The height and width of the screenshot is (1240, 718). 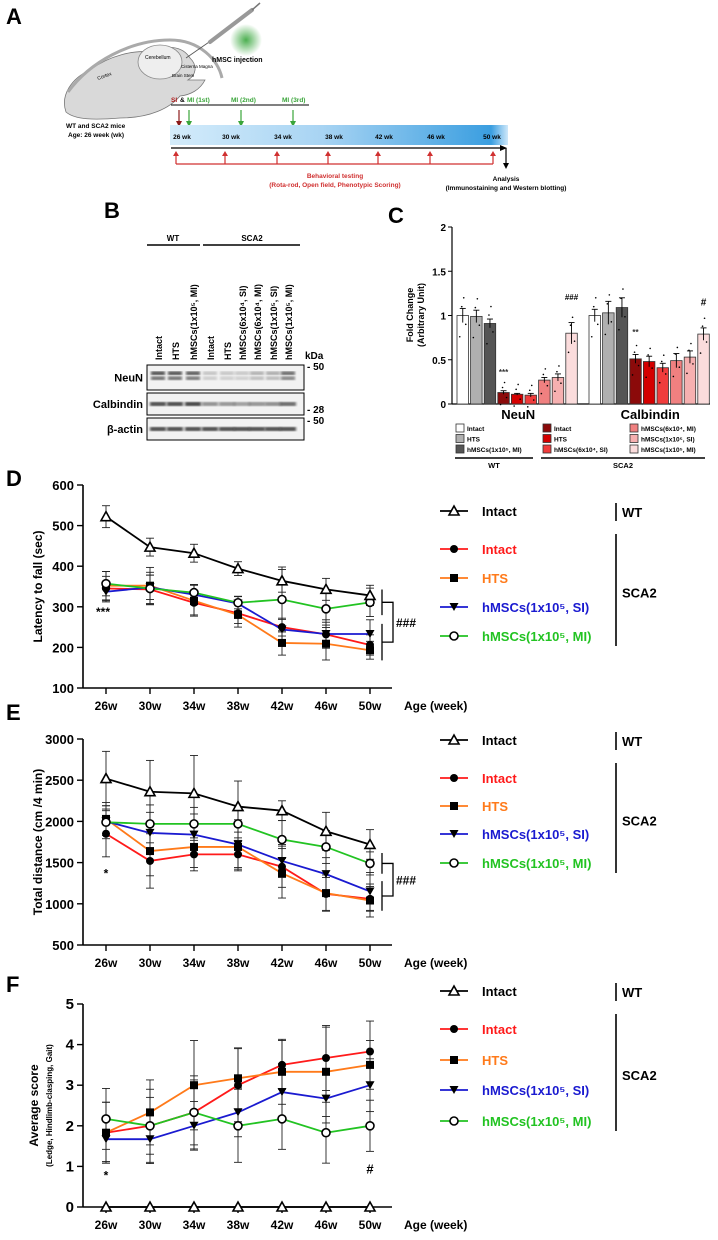 What do you see at coordinates (63, 945) in the screenshot?
I see `y-tick-label: 500` at bounding box center [63, 945].